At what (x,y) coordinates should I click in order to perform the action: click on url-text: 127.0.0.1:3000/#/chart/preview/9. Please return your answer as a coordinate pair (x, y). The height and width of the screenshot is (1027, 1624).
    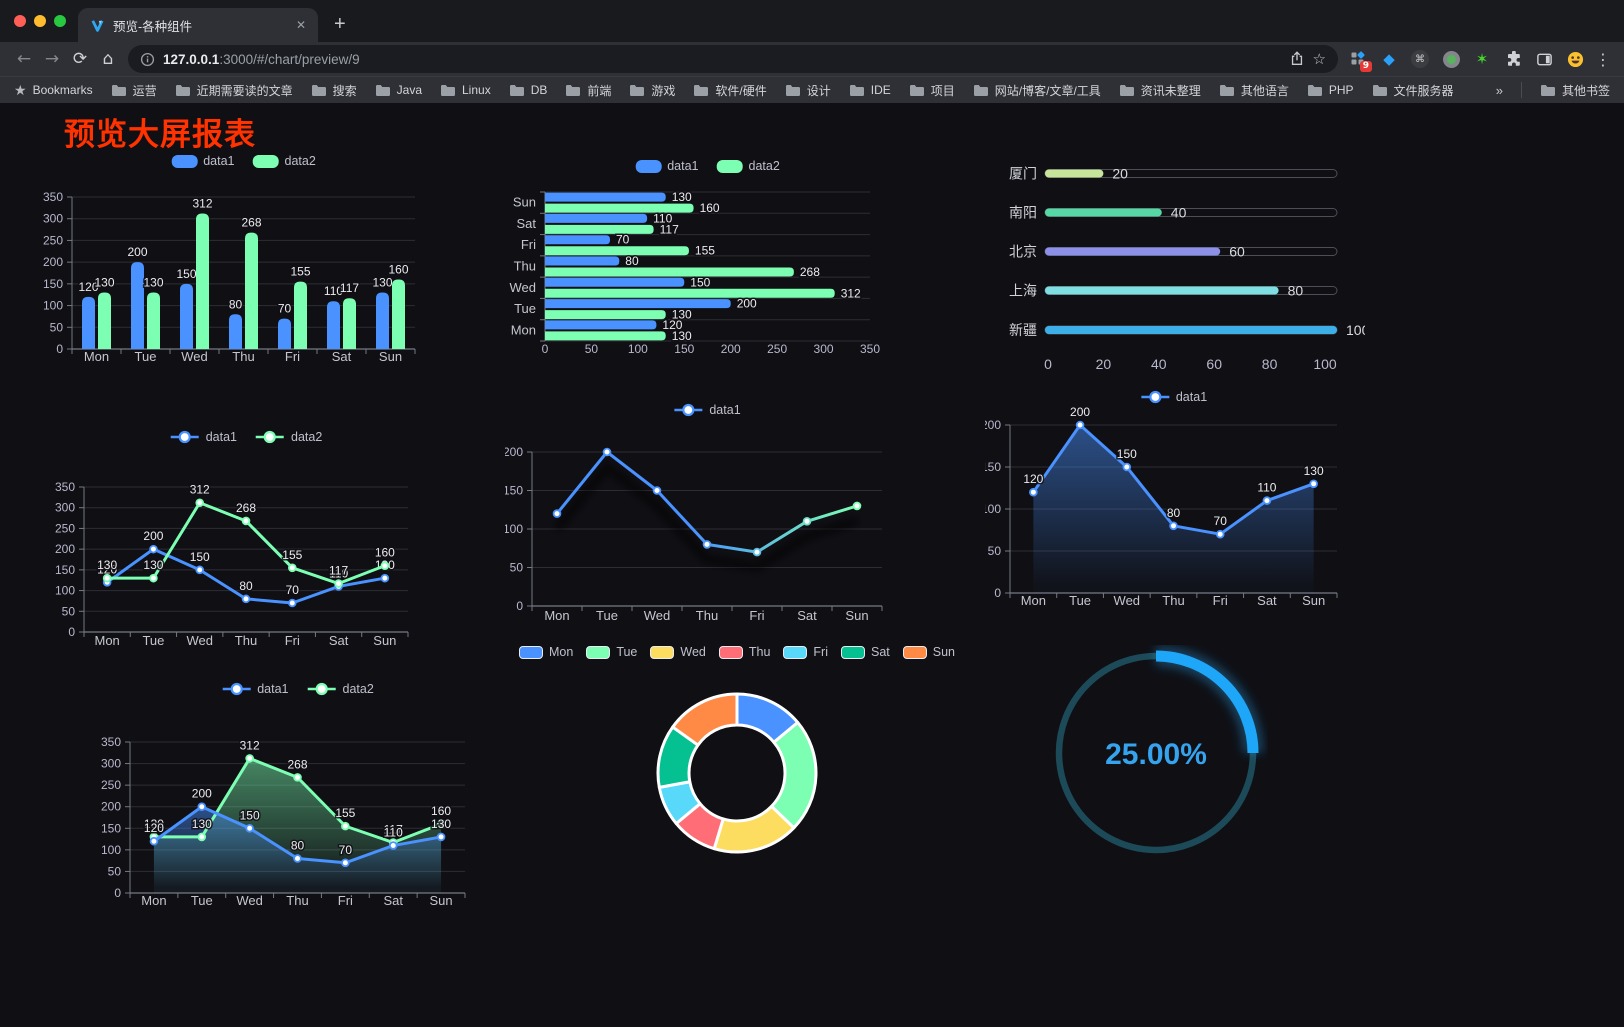
    Looking at the image, I should click on (261, 59).